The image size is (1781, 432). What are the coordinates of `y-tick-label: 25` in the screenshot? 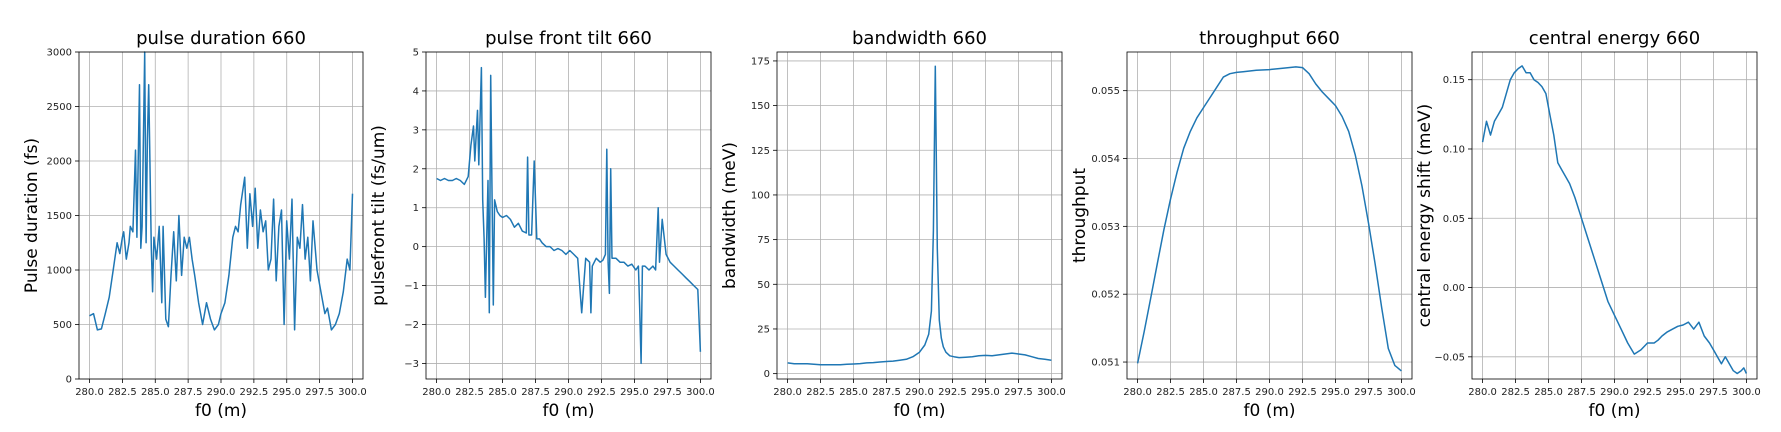 It's located at (763, 329).